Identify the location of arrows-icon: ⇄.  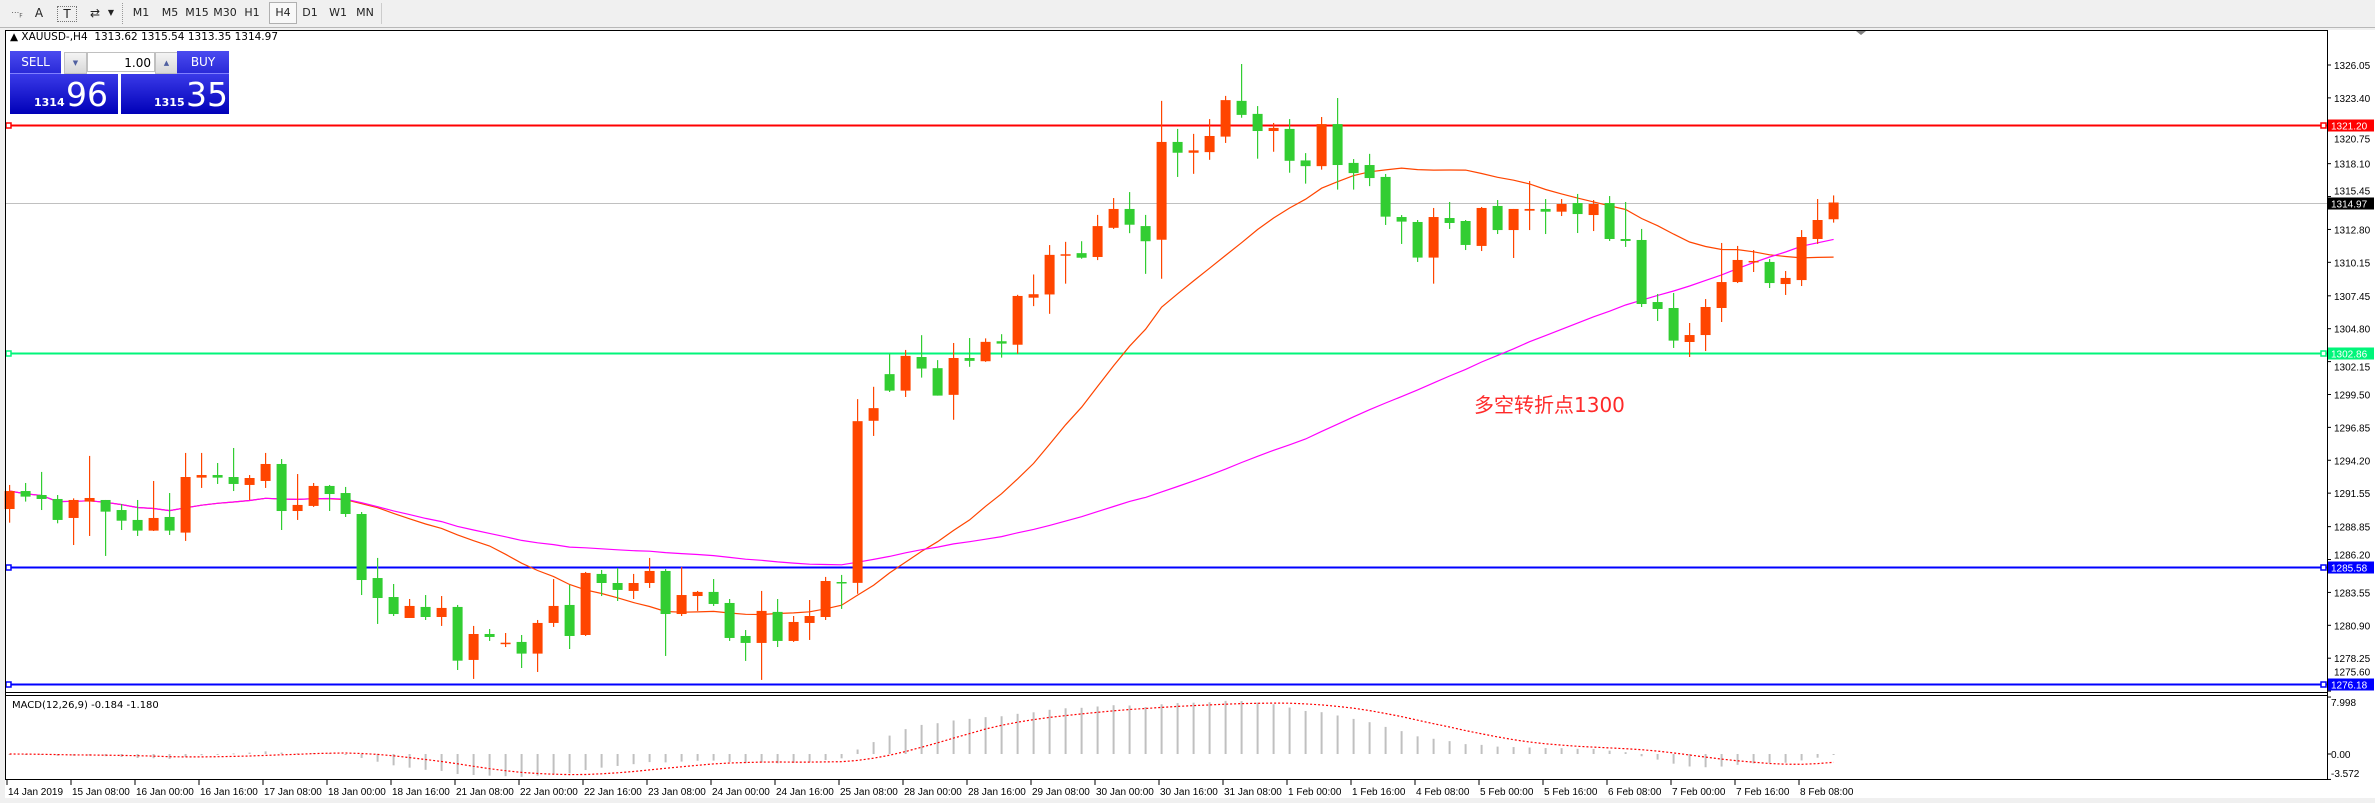
(95, 13).